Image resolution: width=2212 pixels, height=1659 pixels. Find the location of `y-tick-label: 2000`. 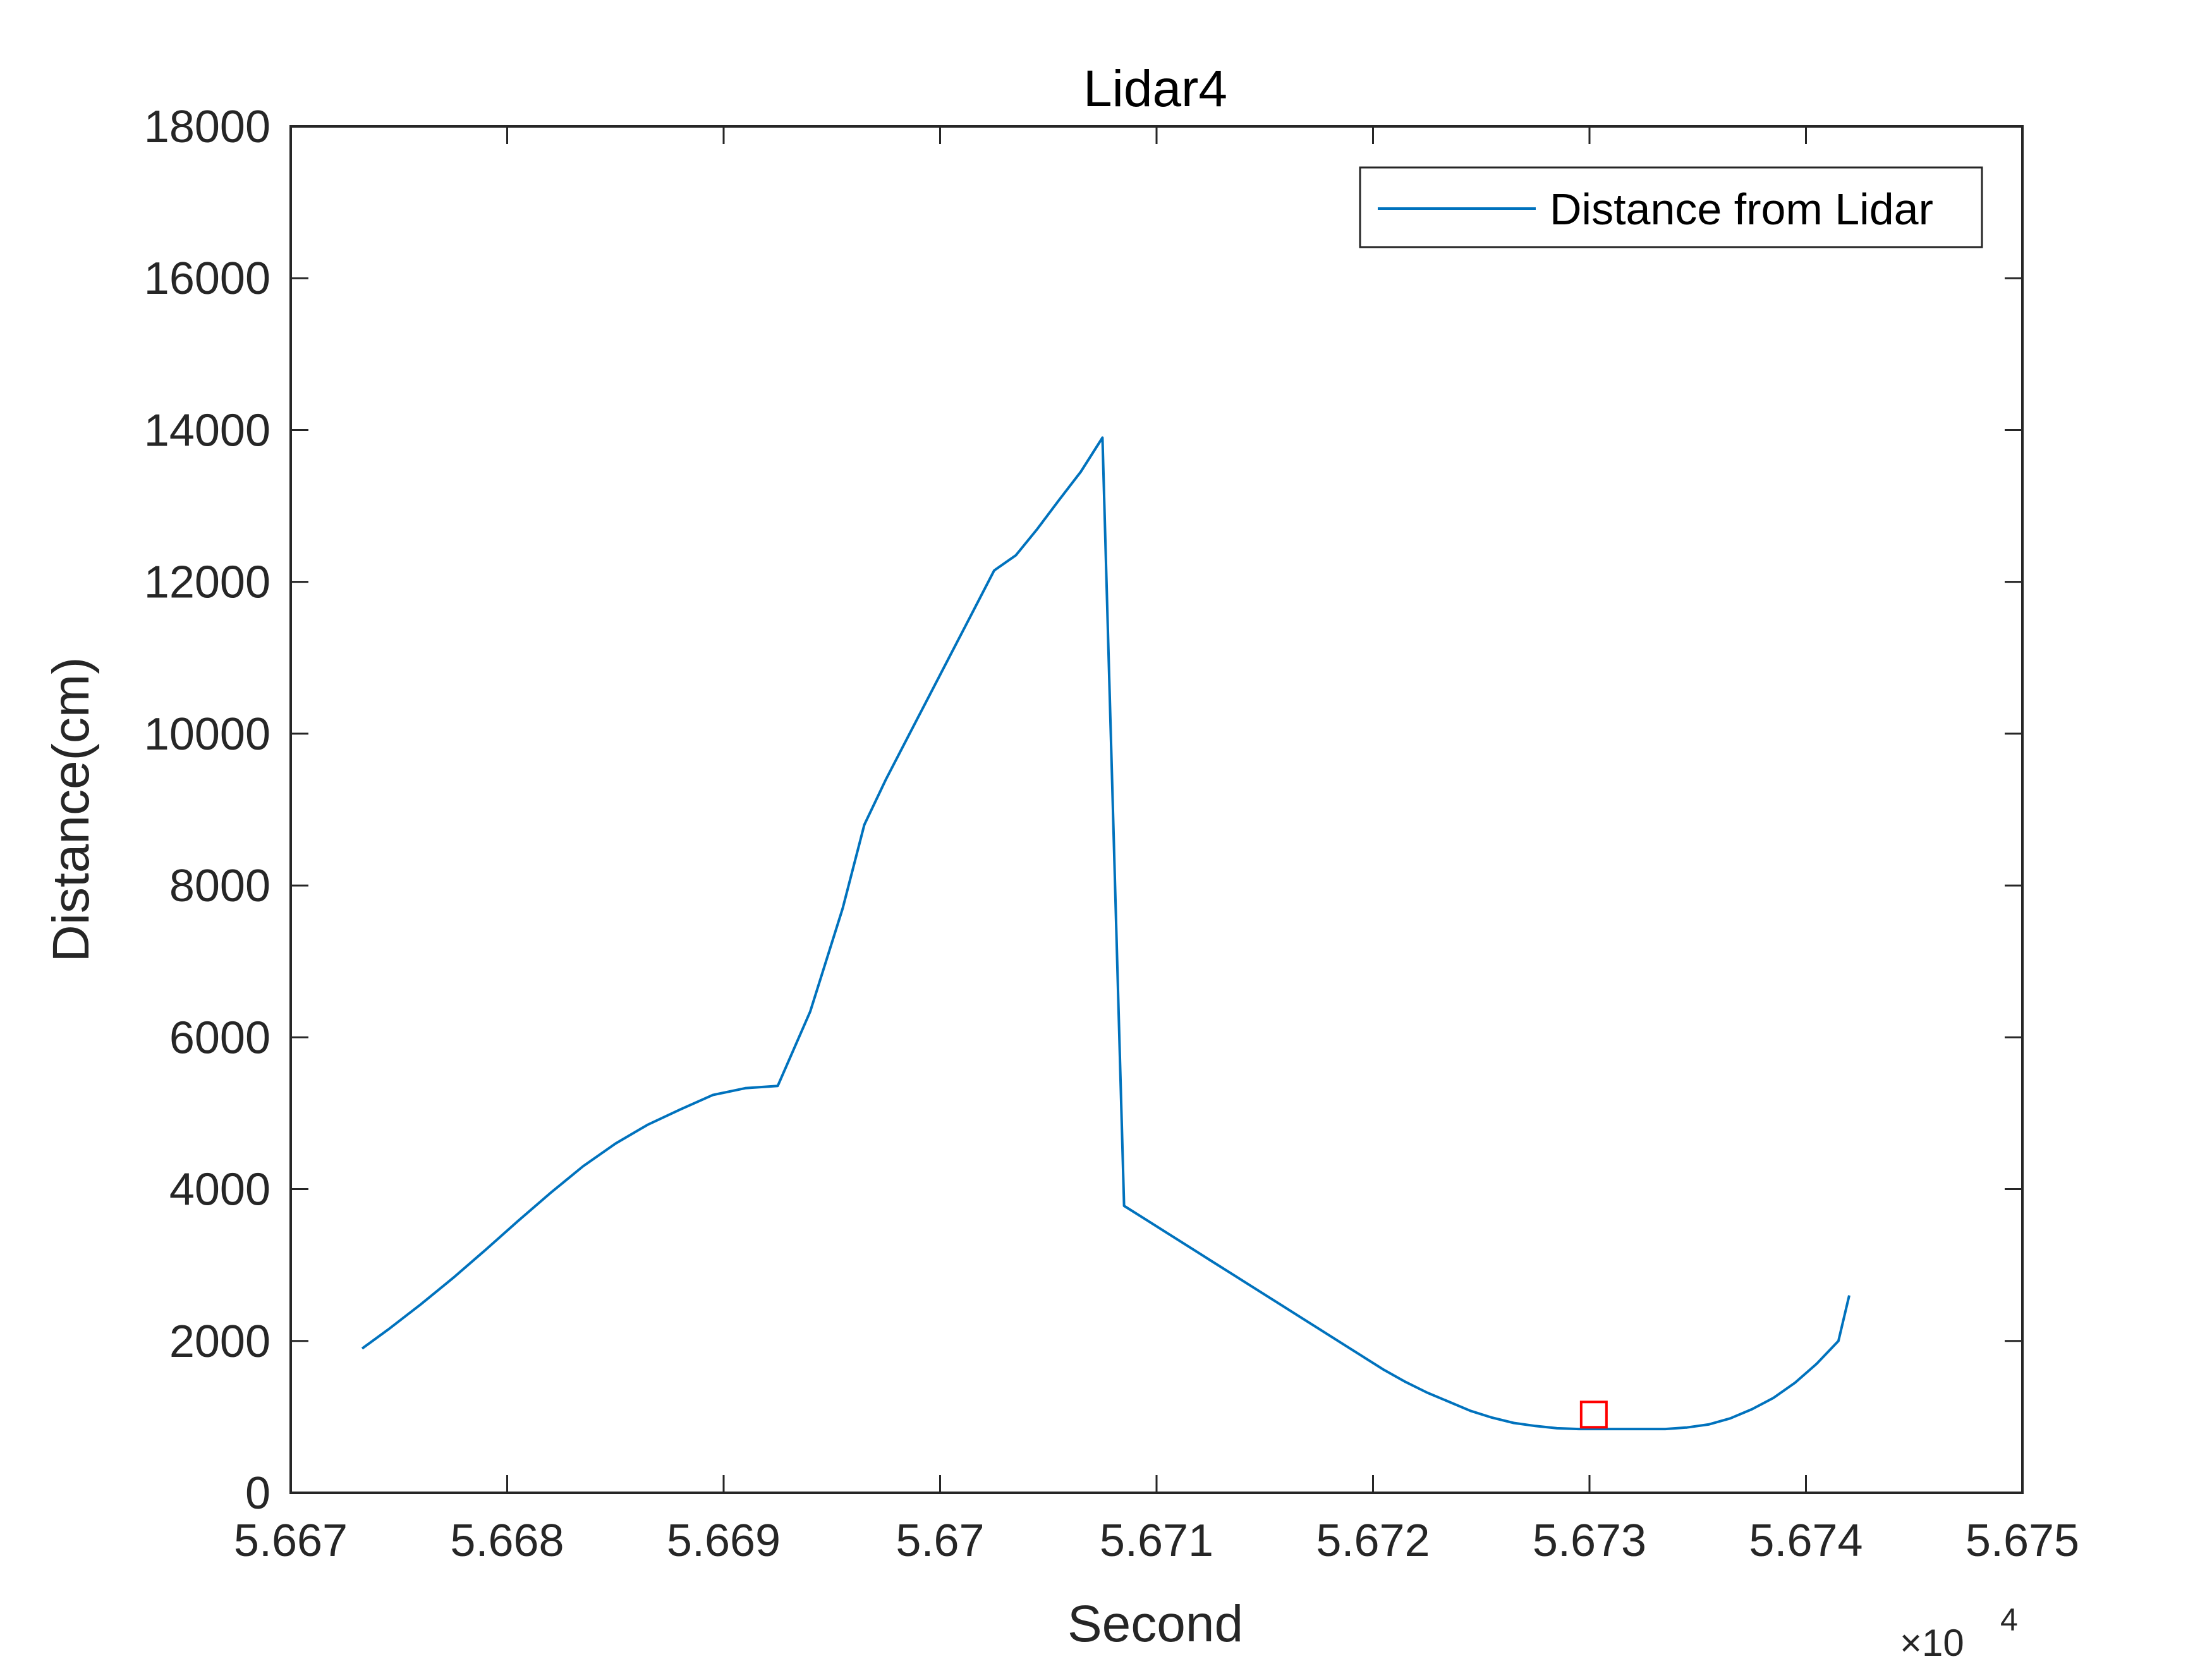

y-tick-label: 2000 is located at coordinates (219, 1341).